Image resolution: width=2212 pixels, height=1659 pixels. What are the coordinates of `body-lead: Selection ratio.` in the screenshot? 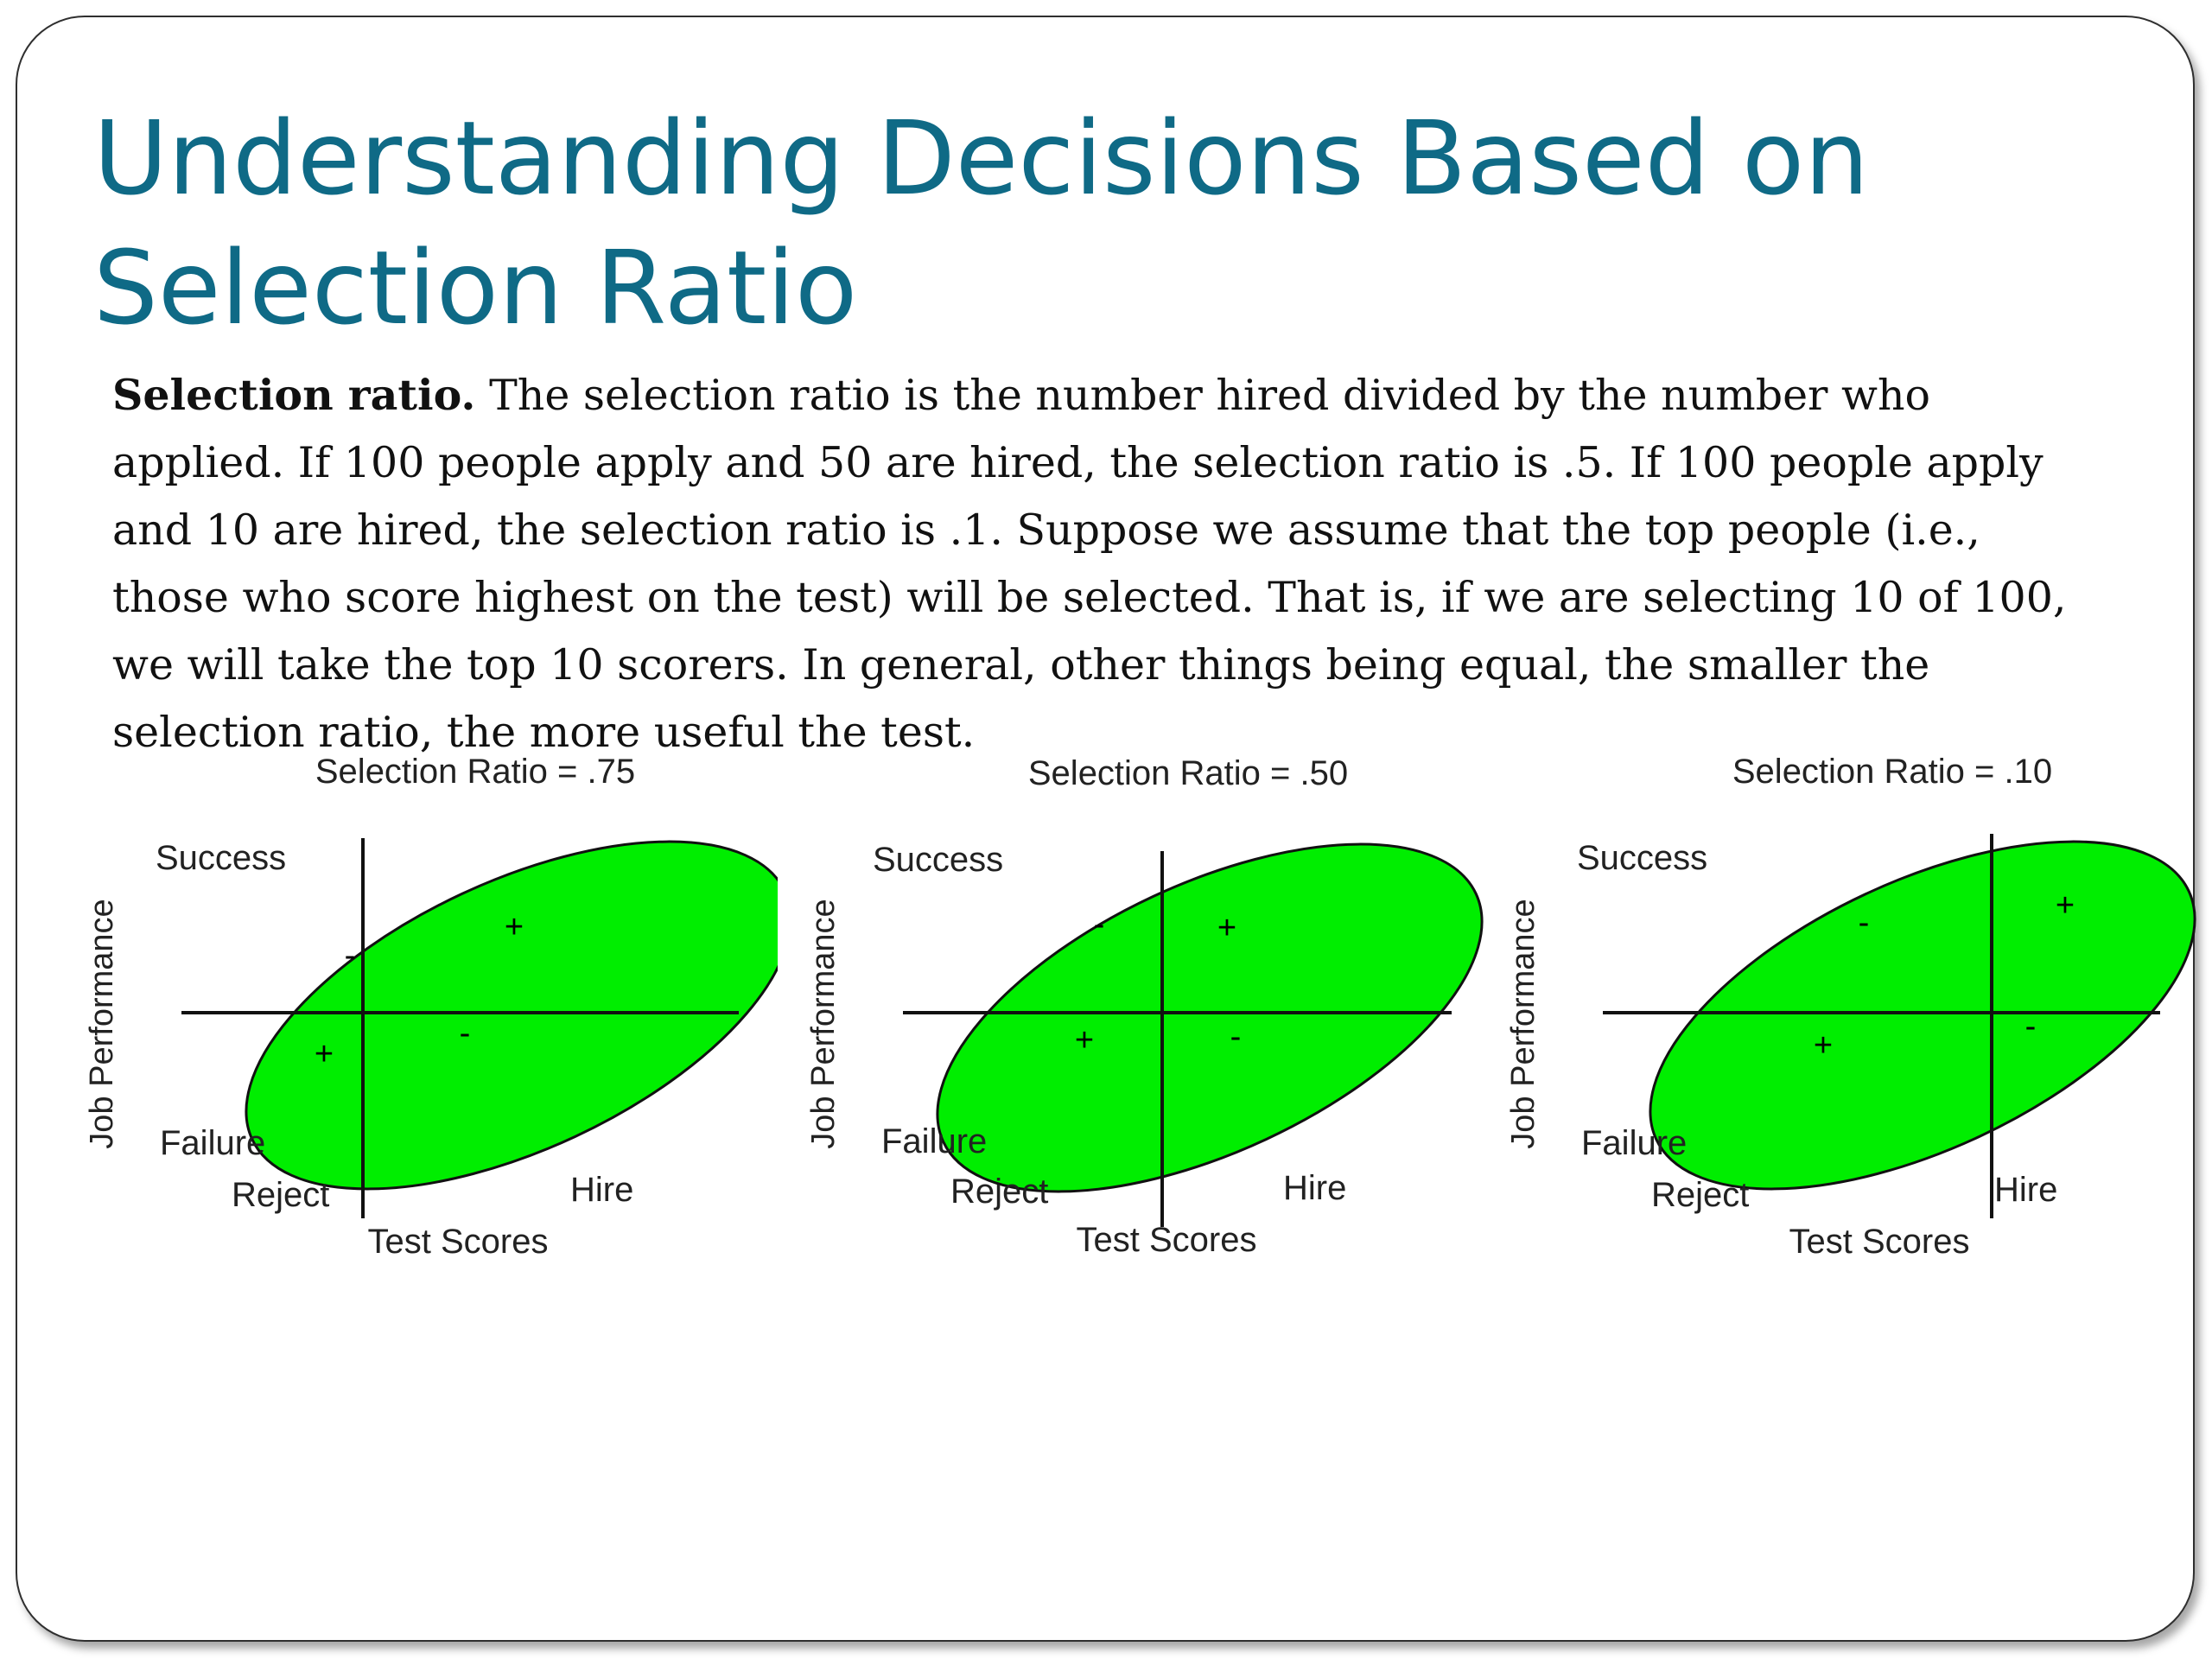 It's located at (294, 395).